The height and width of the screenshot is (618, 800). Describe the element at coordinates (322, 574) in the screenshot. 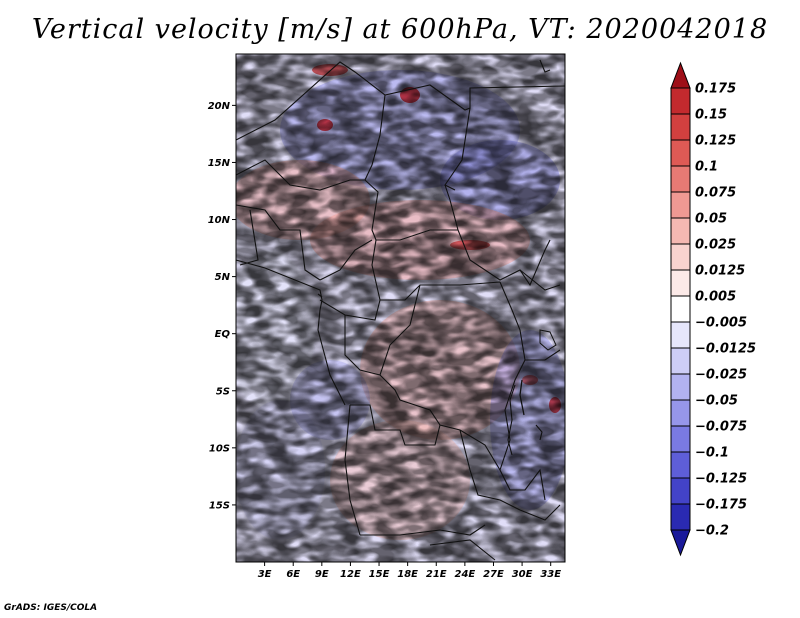

I see `lon-tick-label: 9E` at that location.